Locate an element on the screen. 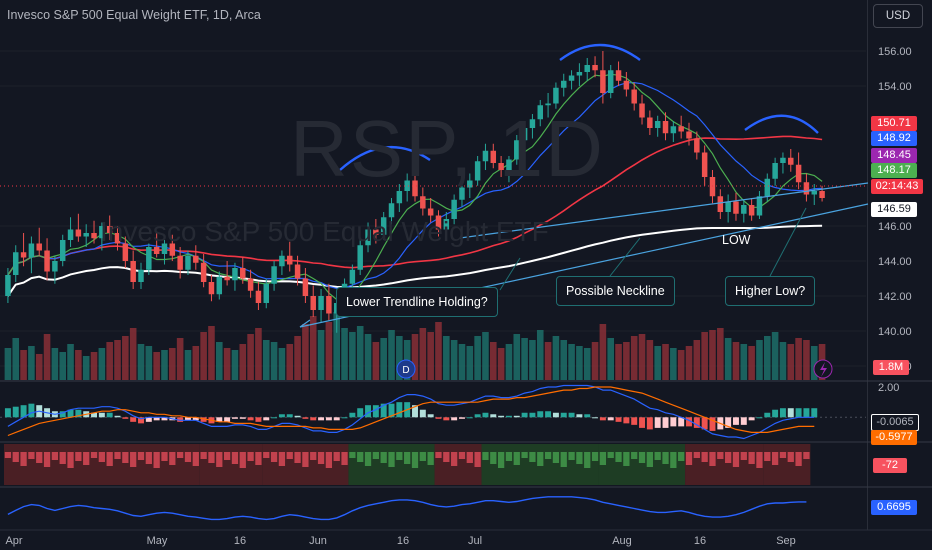  time-axis-label: 16 is located at coordinates (240, 541).